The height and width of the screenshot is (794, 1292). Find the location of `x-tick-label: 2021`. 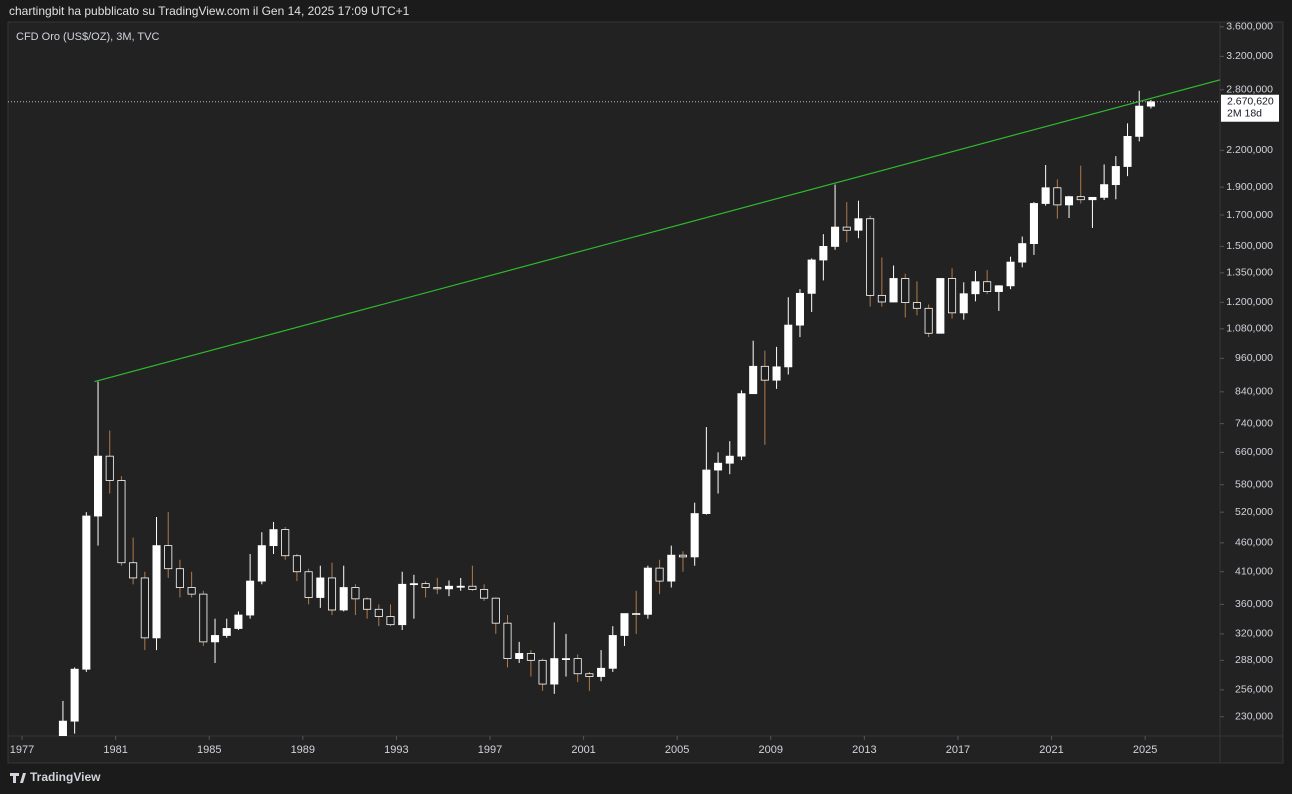

x-tick-label: 2021 is located at coordinates (1051, 750).